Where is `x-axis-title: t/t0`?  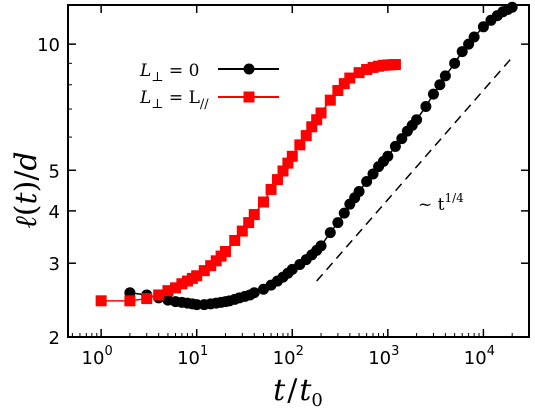 x-axis-title: t/t0 is located at coordinates (298, 391).